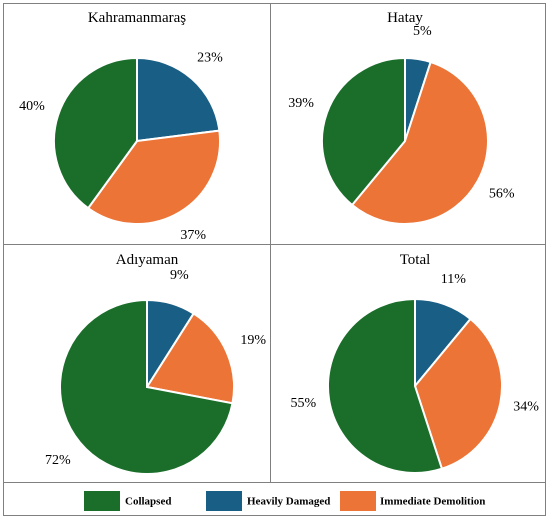  Describe the element at coordinates (102, 501) in the screenshot. I see `legend-swatch-collapsed` at that location.